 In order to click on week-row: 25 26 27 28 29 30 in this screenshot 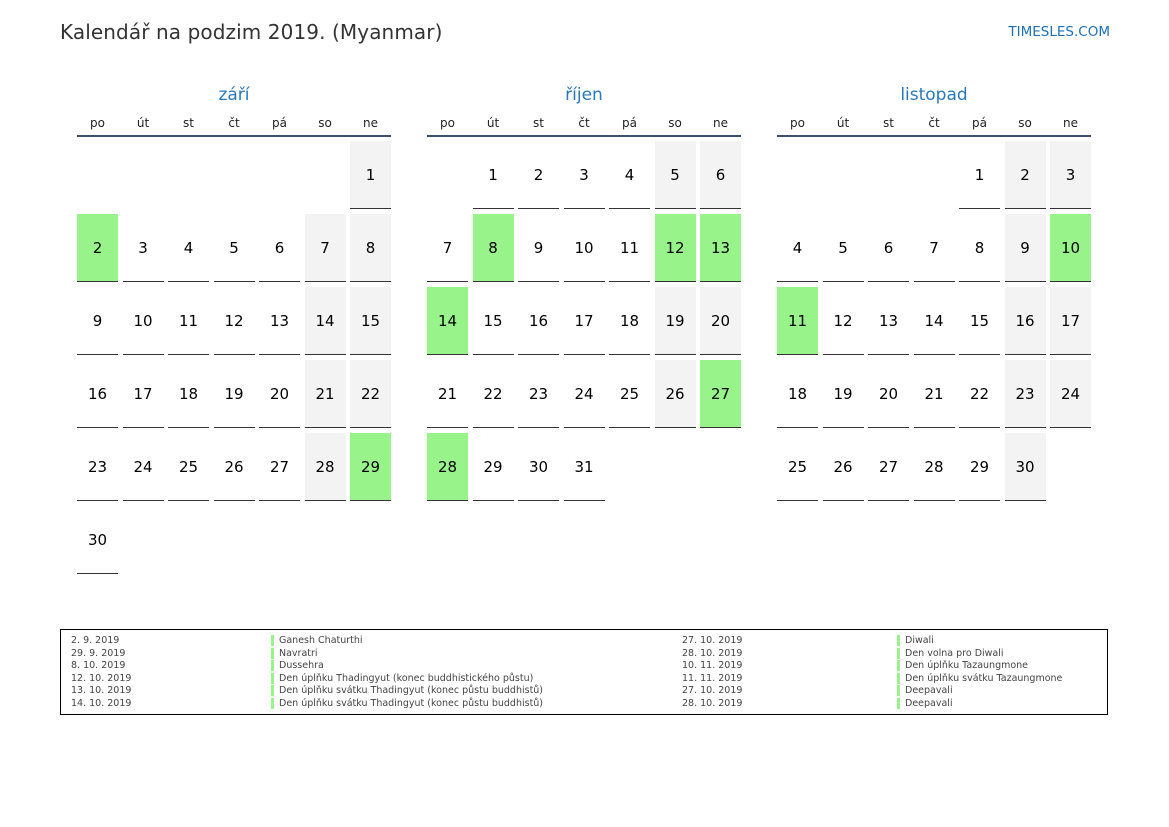, I will do `click(934, 469)`.